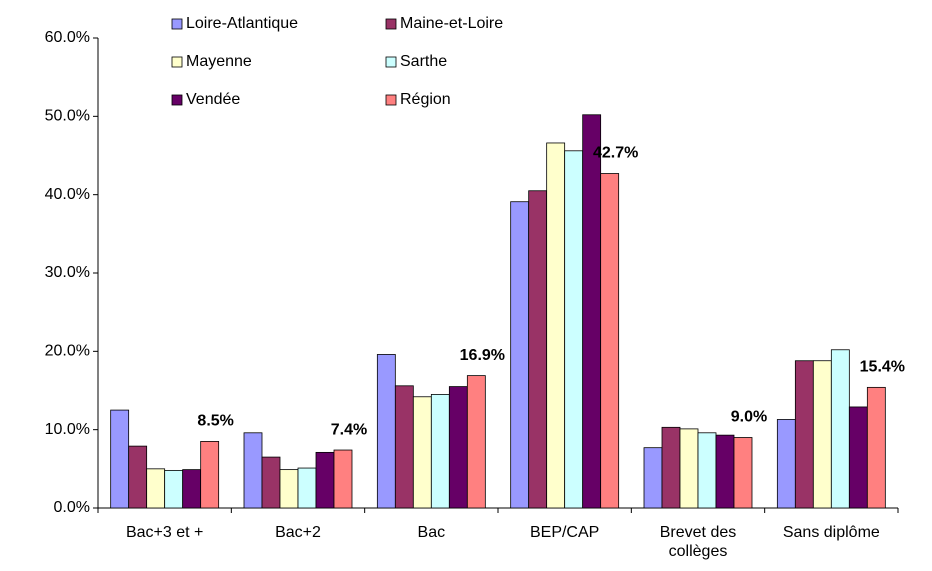 The height and width of the screenshot is (571, 932). Describe the element at coordinates (215, 421) in the screenshot. I see `data-label: 8.5%` at that location.